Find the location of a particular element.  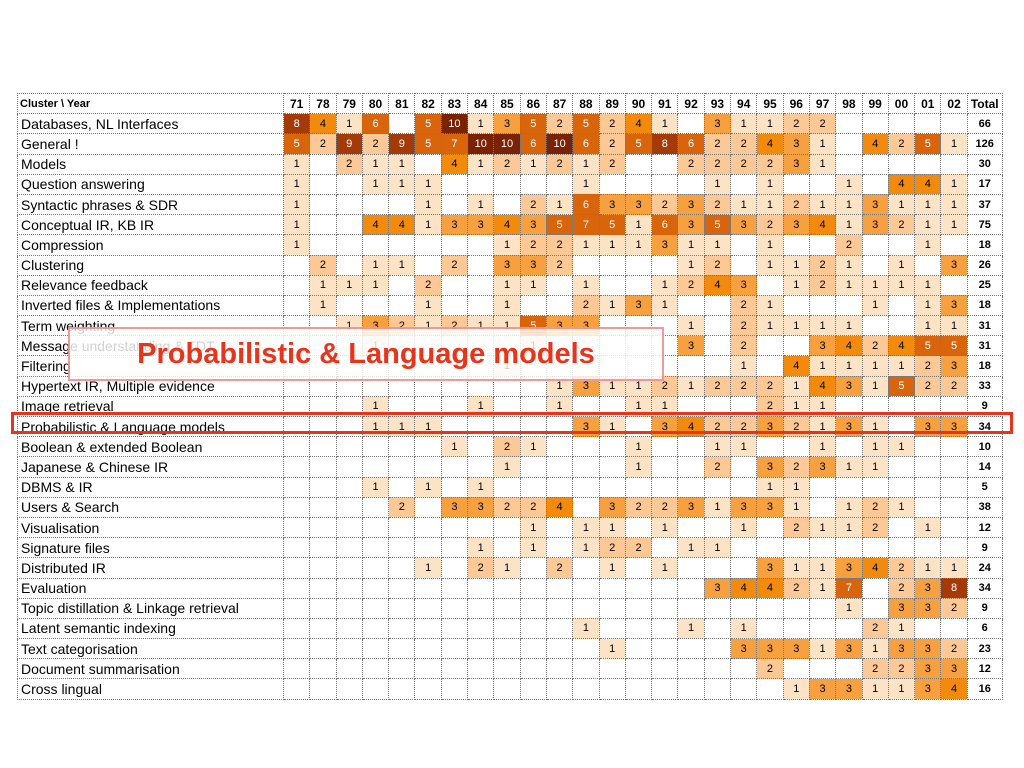

row-total: 38 is located at coordinates (984, 507).